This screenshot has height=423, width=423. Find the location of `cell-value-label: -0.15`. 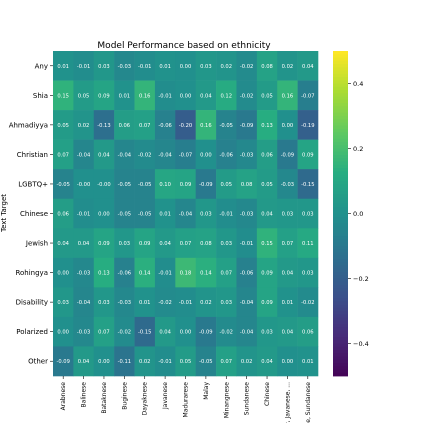

cell-value-label: -0.15 is located at coordinates (307, 185).